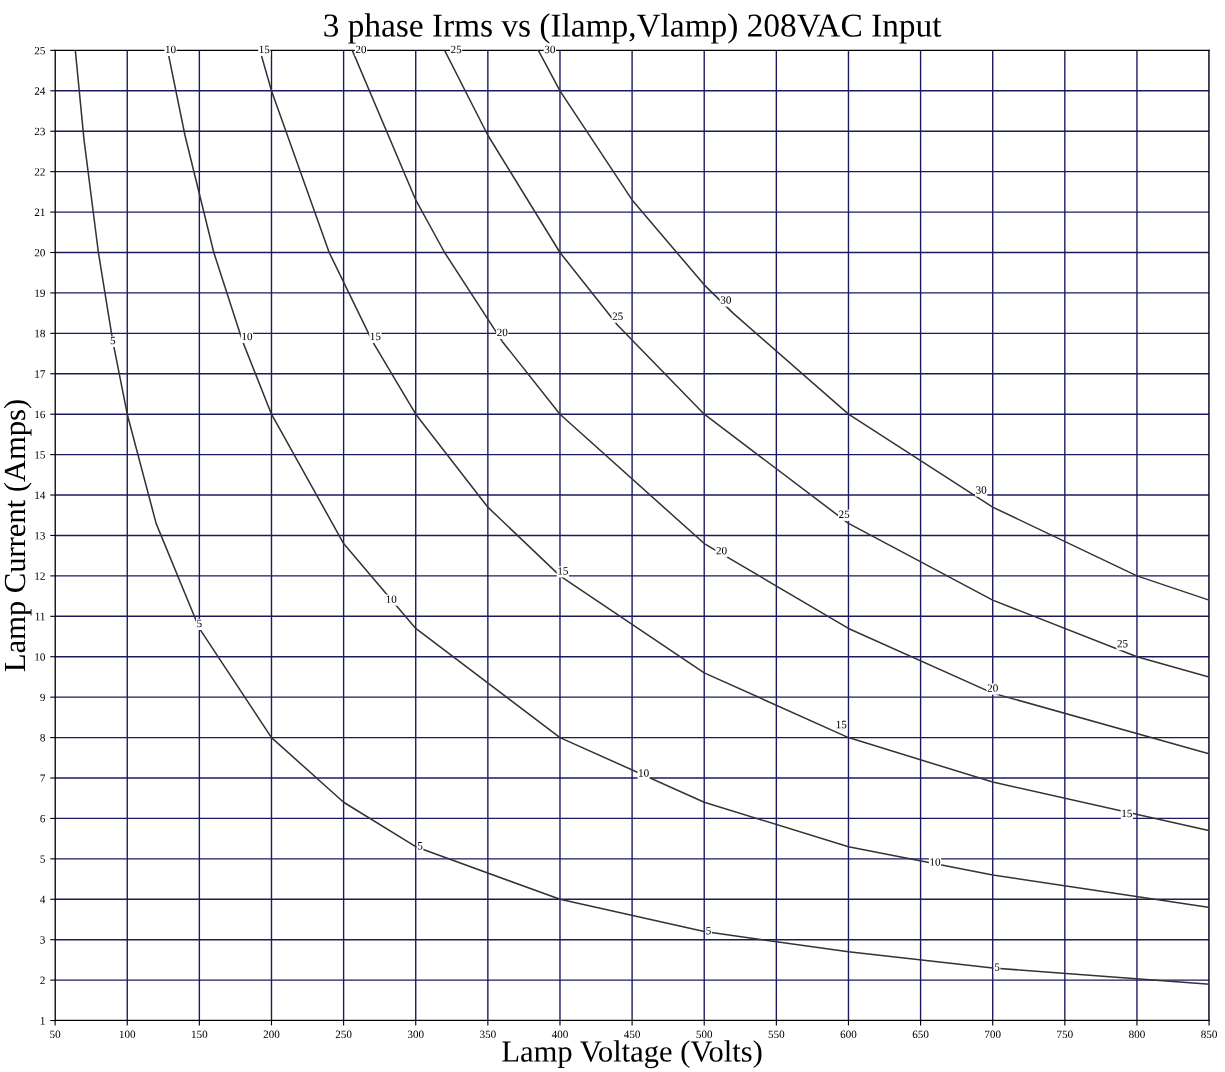 Image resolution: width=1225 pixels, height=1072 pixels. What do you see at coordinates (40, 657) in the screenshot?
I see `y-tick-label: 10` at bounding box center [40, 657].